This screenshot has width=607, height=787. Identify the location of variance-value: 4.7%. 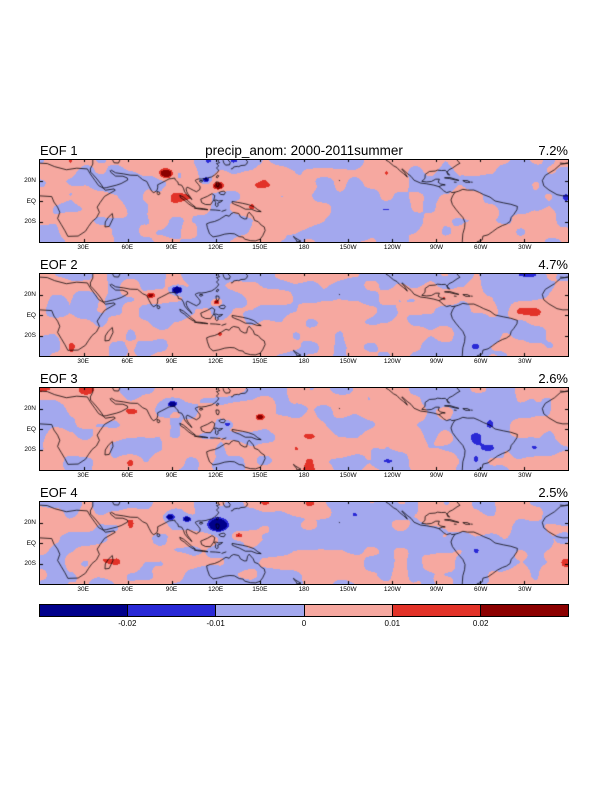
(553, 264).